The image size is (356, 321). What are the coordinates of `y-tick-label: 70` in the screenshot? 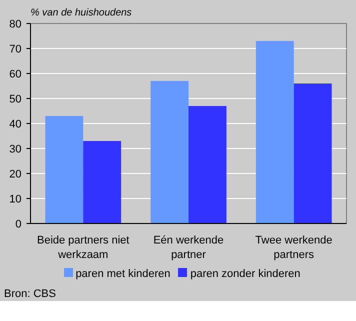 It's located at (15, 50).